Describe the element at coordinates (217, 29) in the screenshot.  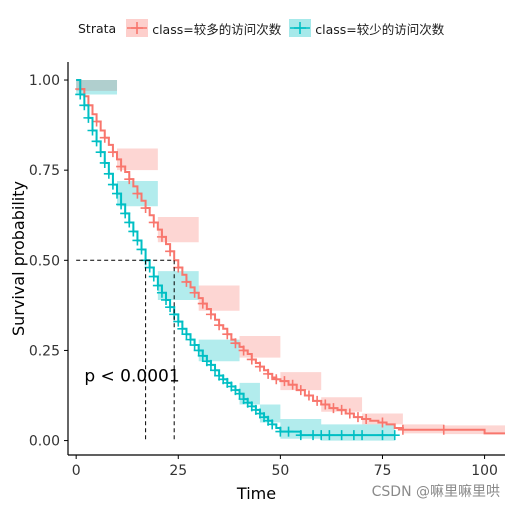
I see `legend-label-high: class=较多的访问次数` at that location.